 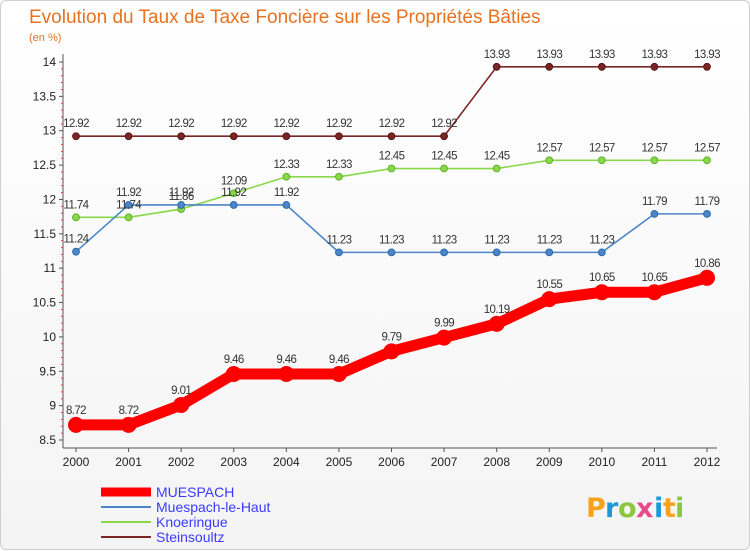 I want to click on x-tick-label: 2002, so click(x=181, y=462).